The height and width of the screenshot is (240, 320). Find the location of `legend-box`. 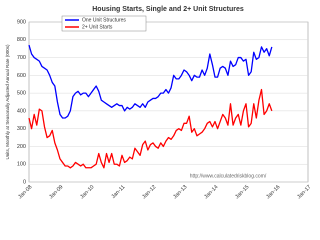

legend-box is located at coordinates (104, 23).